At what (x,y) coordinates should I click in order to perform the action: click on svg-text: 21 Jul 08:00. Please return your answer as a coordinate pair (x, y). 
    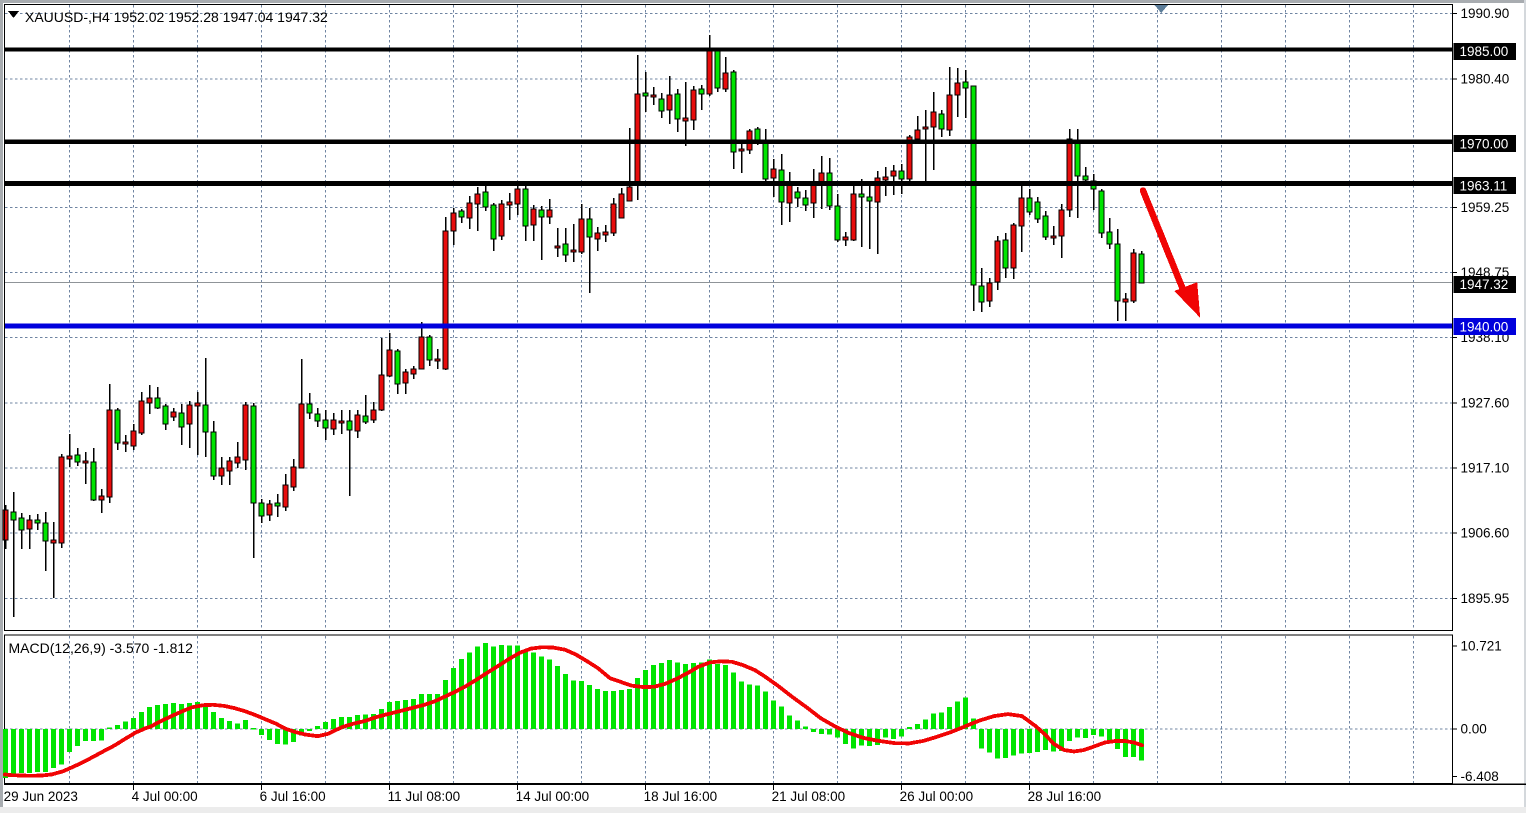
    Looking at the image, I should click on (809, 796).